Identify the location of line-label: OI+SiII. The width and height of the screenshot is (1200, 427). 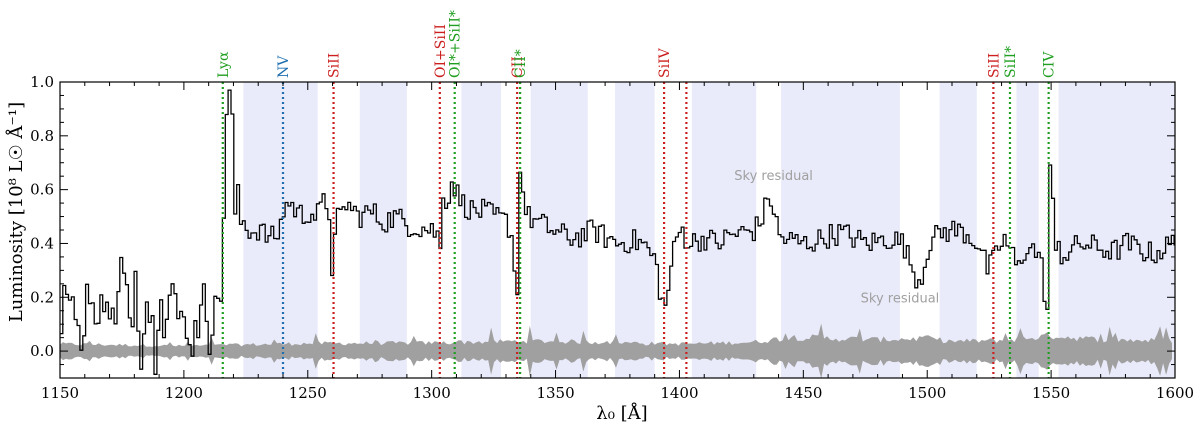
(441, 51).